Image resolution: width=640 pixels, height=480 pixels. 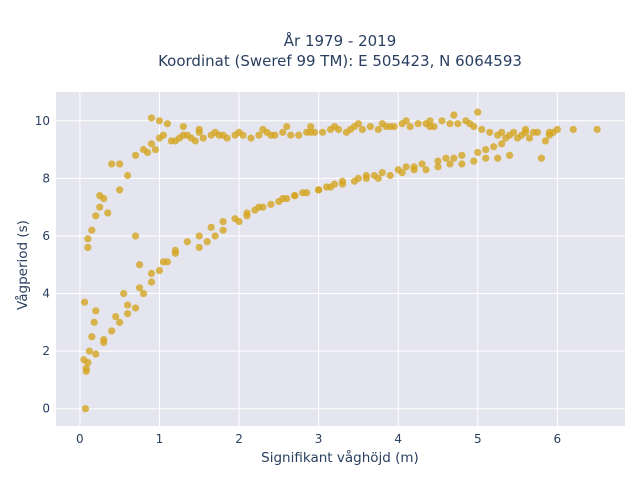 I want to click on y-tick-label: 2, so click(x=46, y=351).